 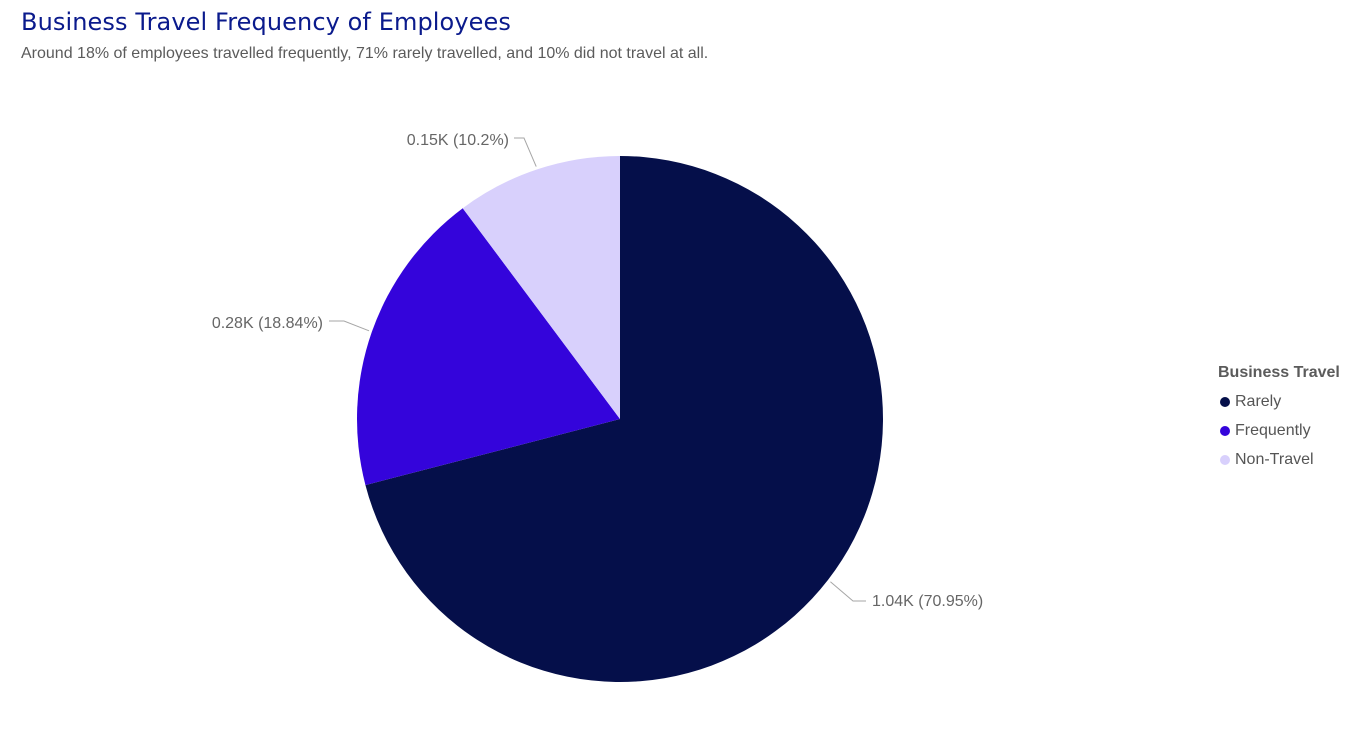 What do you see at coordinates (1274, 459) in the screenshot?
I see `legend-label-non-travel: Non-Travel` at bounding box center [1274, 459].